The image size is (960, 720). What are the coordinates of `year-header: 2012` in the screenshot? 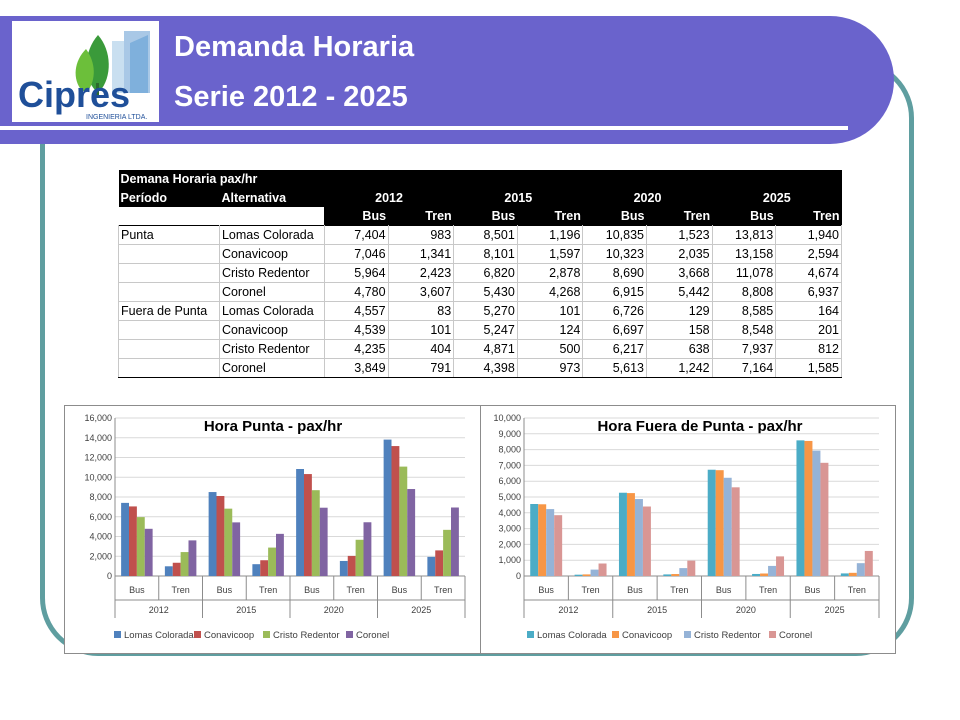 It's located at (389, 197).